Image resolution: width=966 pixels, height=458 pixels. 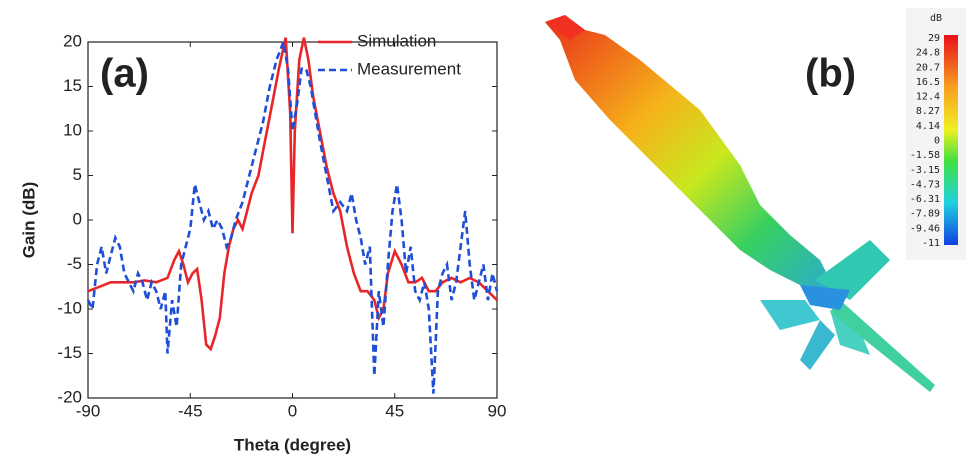 What do you see at coordinates (497, 410) in the screenshot?
I see `x-tick-label: 90` at bounding box center [497, 410].